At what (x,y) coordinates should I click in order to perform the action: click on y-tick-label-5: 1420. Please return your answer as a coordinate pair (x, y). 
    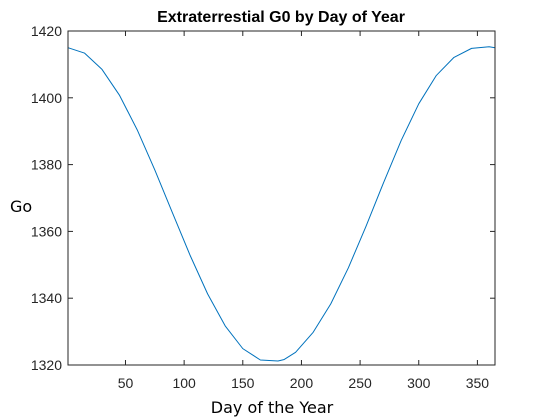
    Looking at the image, I should click on (46, 31).